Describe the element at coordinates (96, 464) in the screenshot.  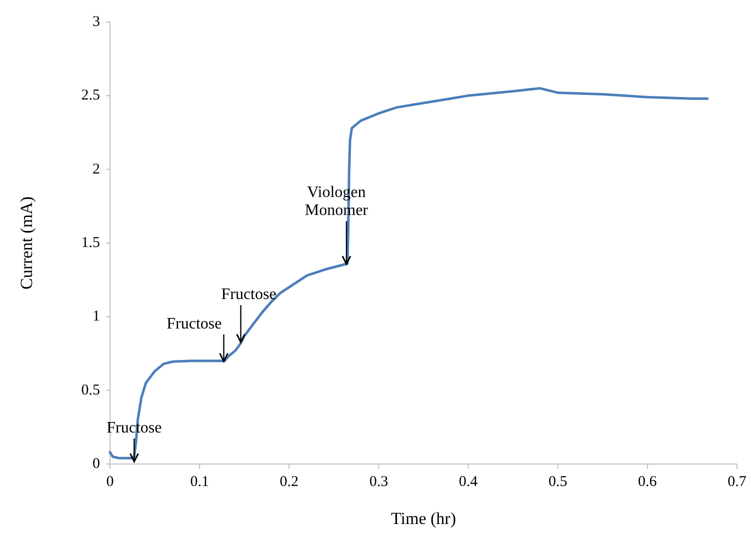
I see `y-tick-label: 0` at that location.